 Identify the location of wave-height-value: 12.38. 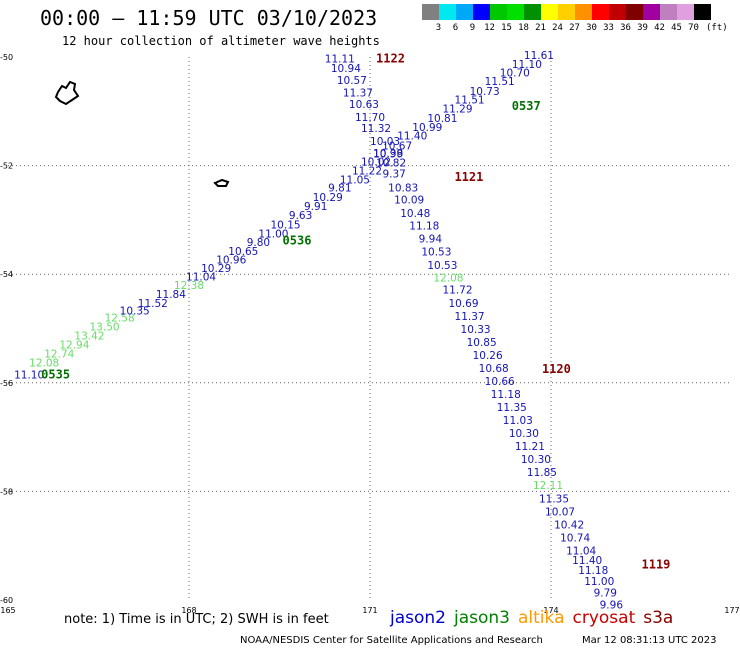
(189, 286).